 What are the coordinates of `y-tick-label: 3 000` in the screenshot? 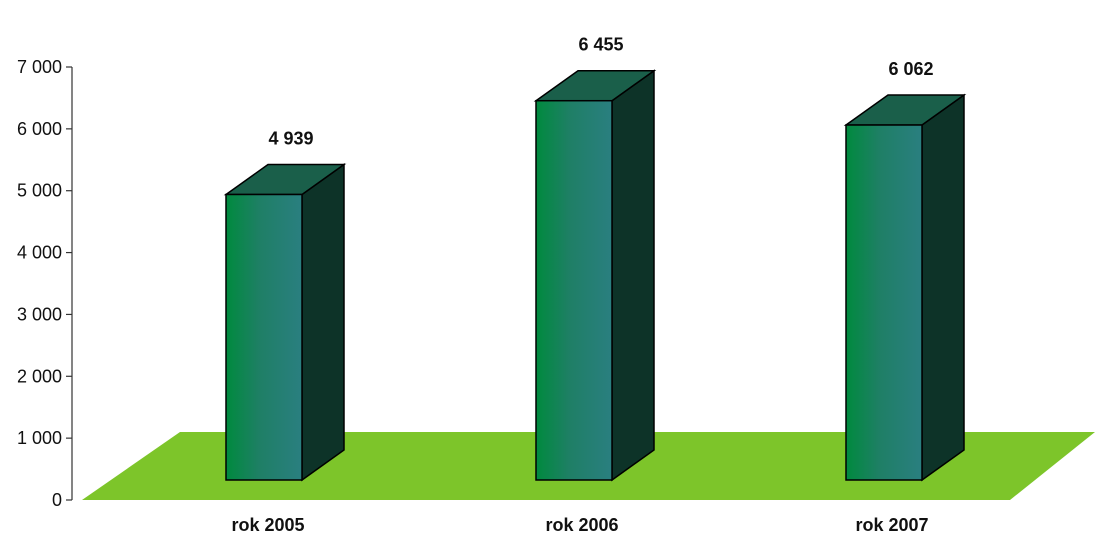 It's located at (39, 314).